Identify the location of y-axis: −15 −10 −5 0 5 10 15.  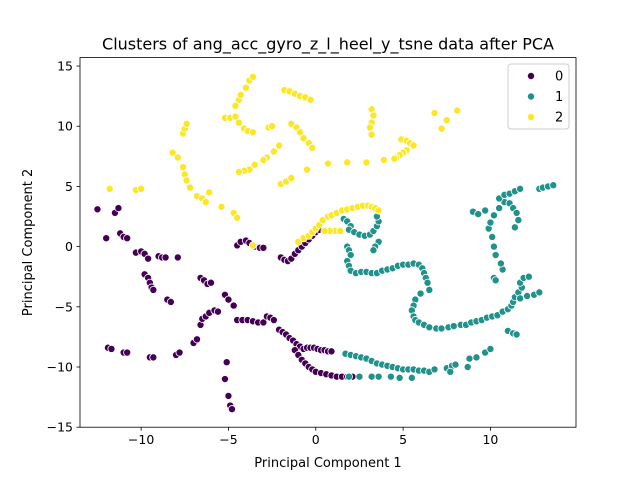
(63, 247).